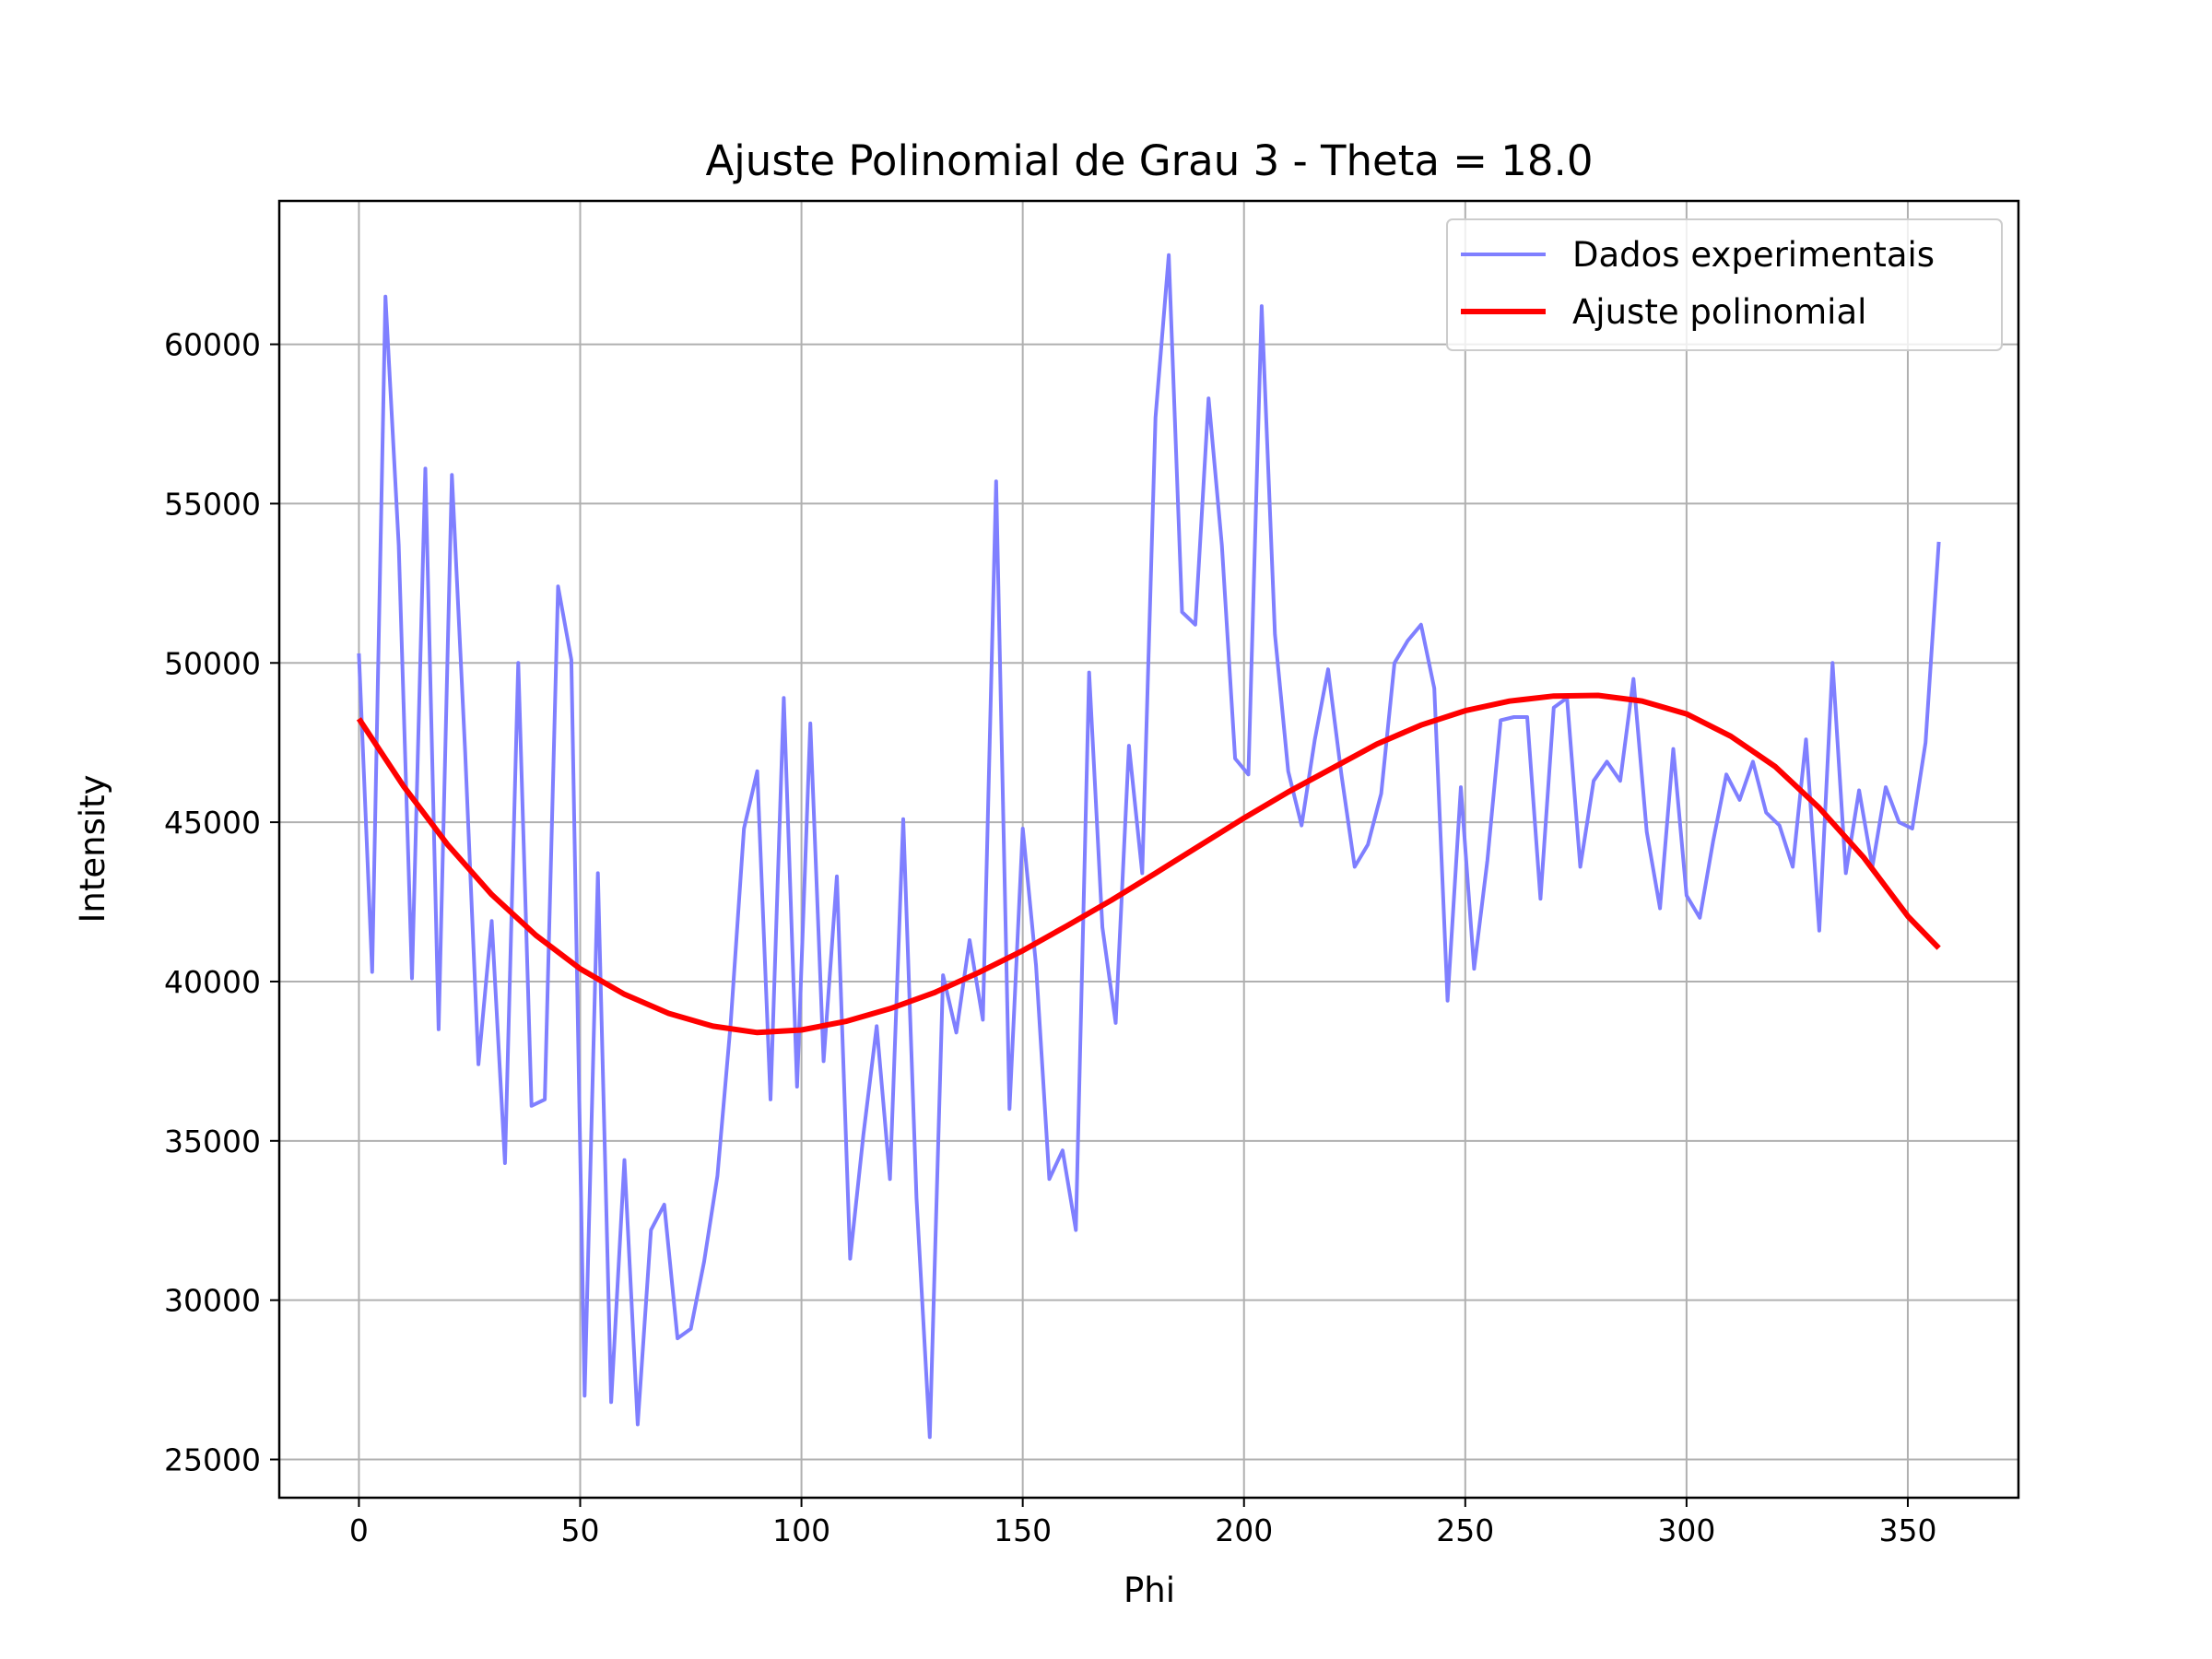 This screenshot has height=1659, width=2212. What do you see at coordinates (1686, 1530) in the screenshot?
I see `x-tick-label: 300` at bounding box center [1686, 1530].